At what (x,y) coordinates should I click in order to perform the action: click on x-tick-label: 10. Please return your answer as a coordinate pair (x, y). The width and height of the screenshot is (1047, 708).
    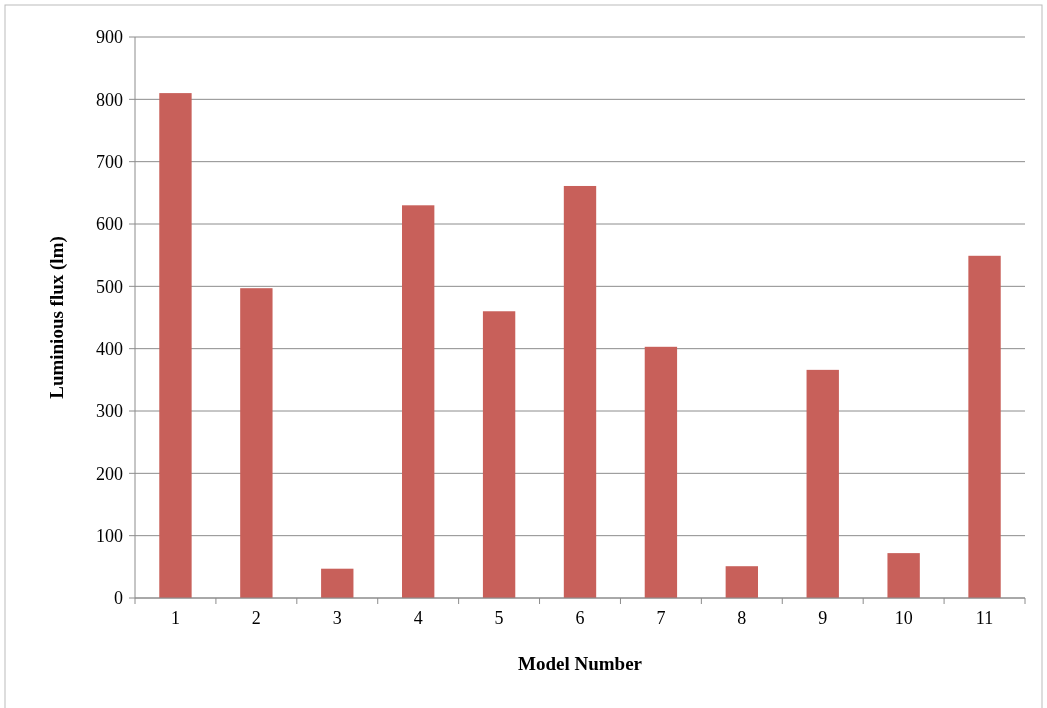
    Looking at the image, I should click on (903, 618).